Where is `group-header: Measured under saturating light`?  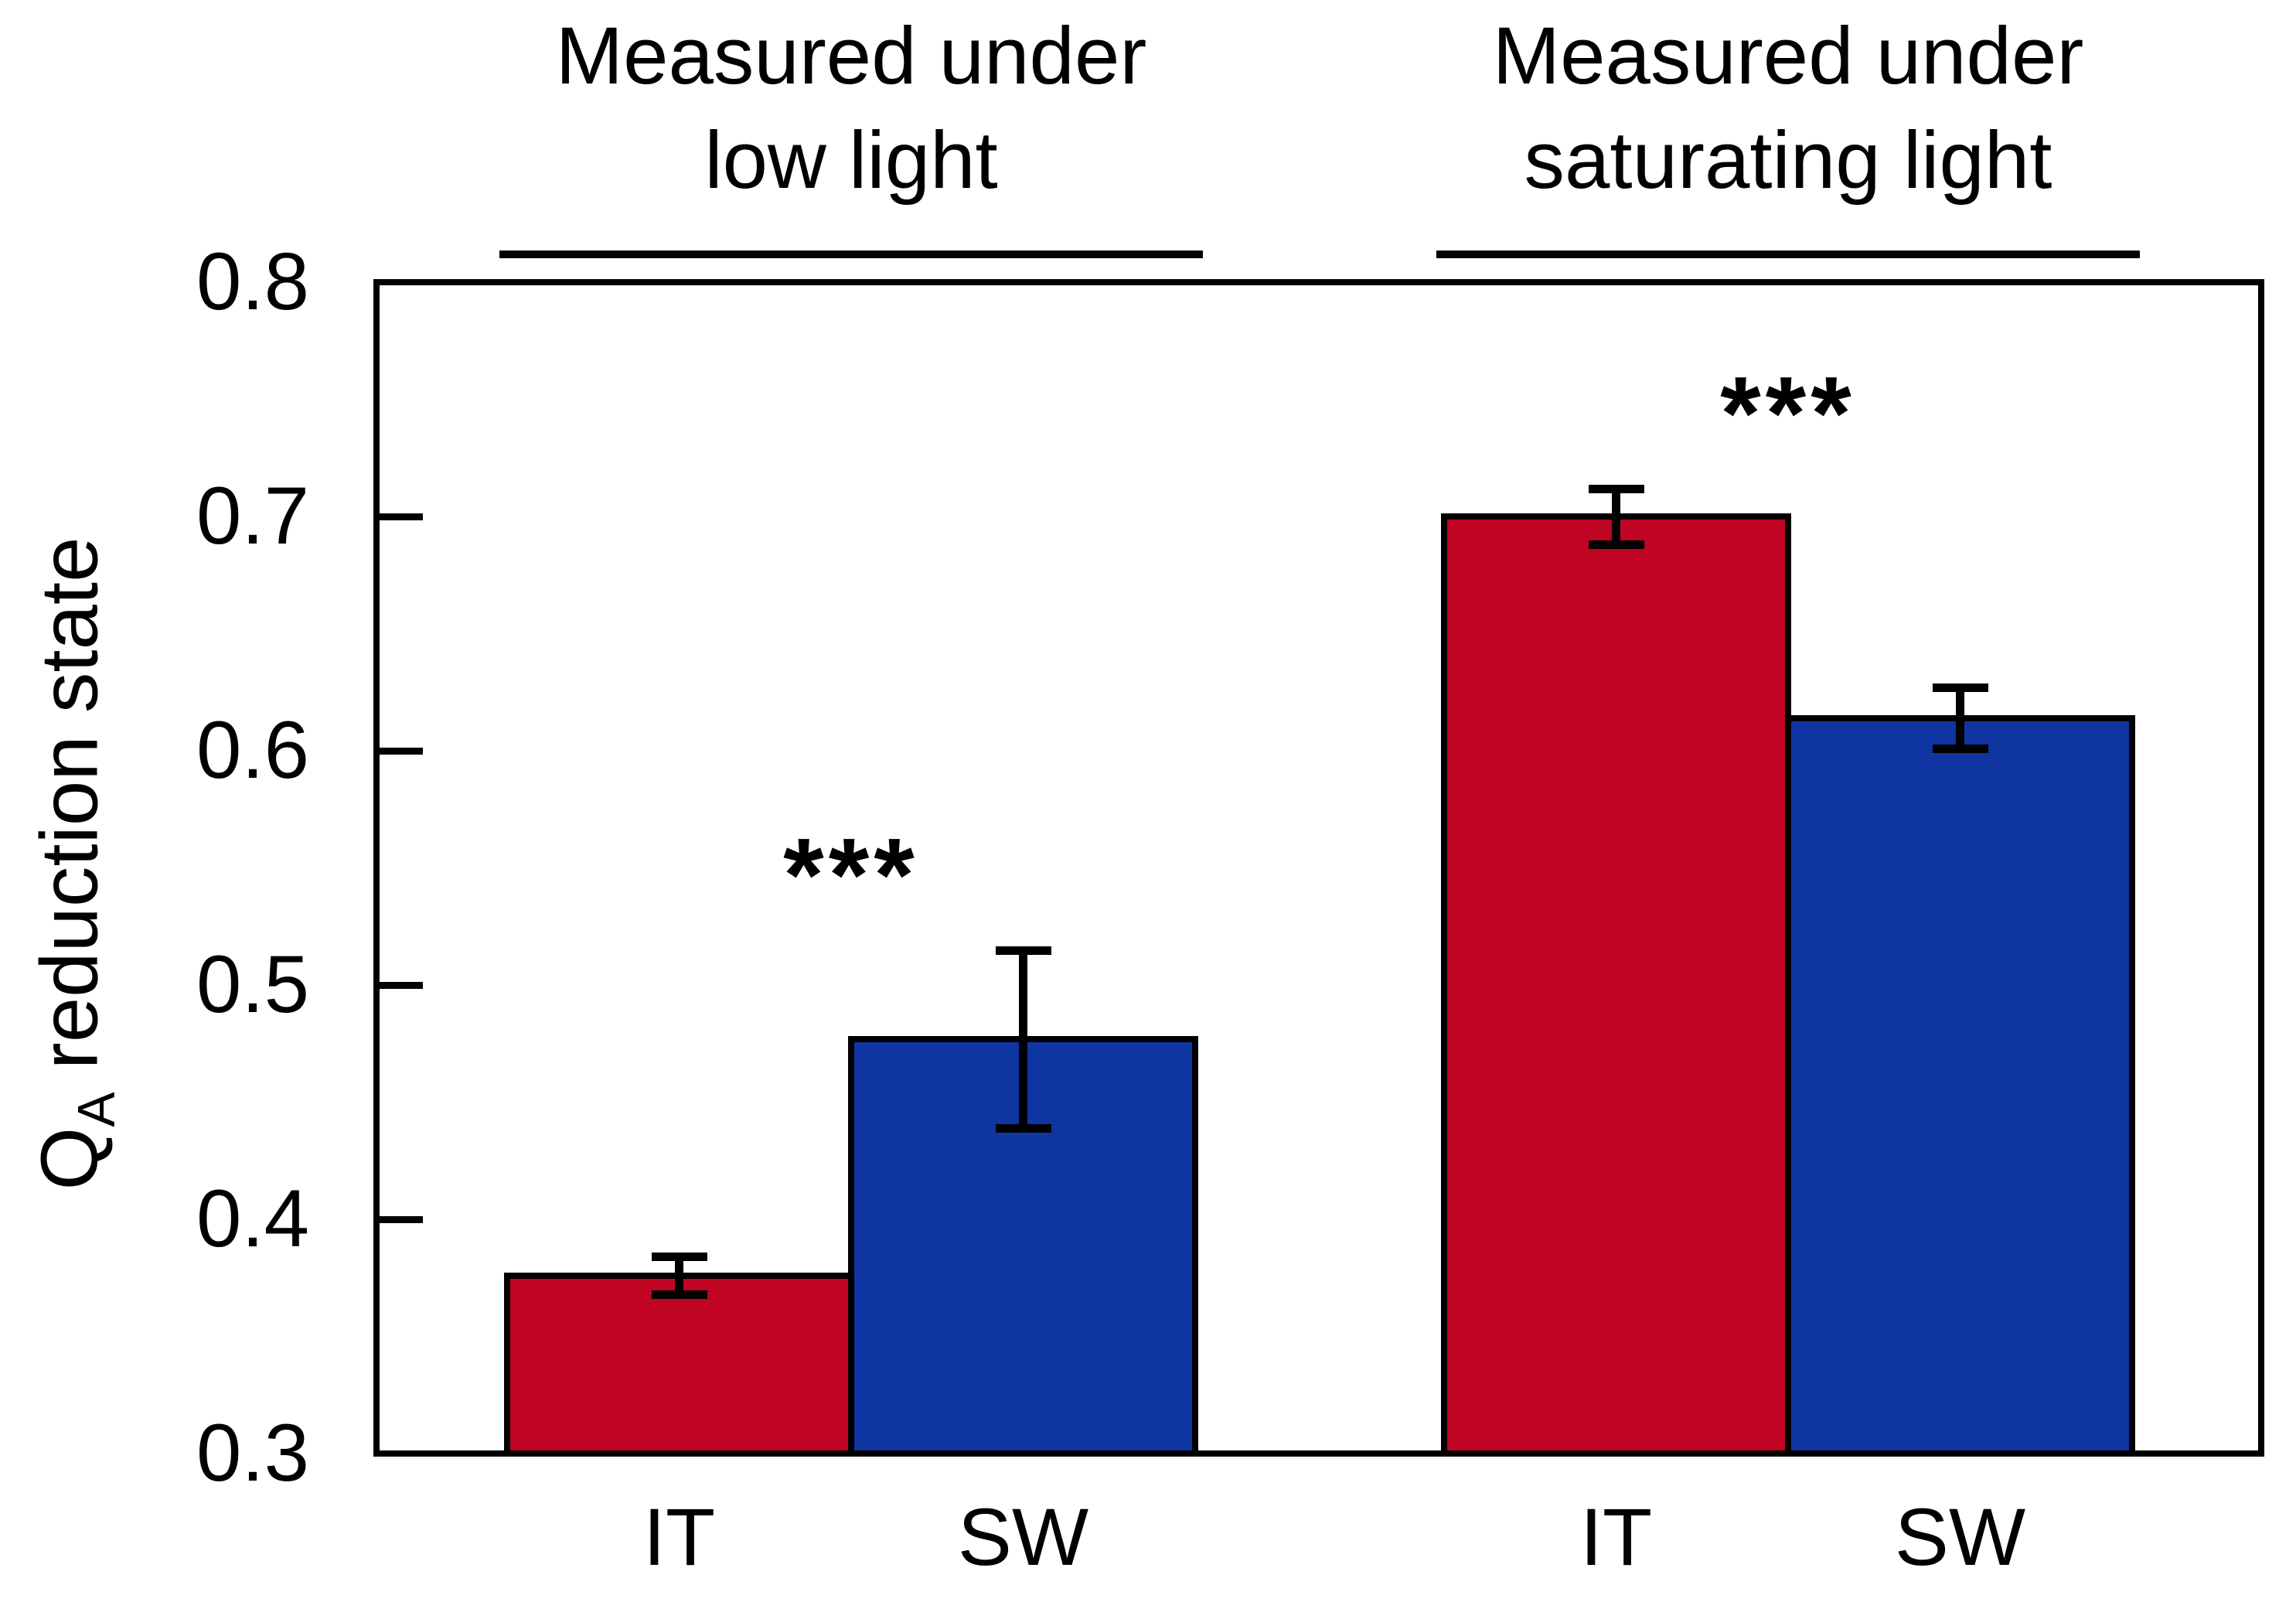
group-header: Measured under saturating light is located at coordinates (1788, 108).